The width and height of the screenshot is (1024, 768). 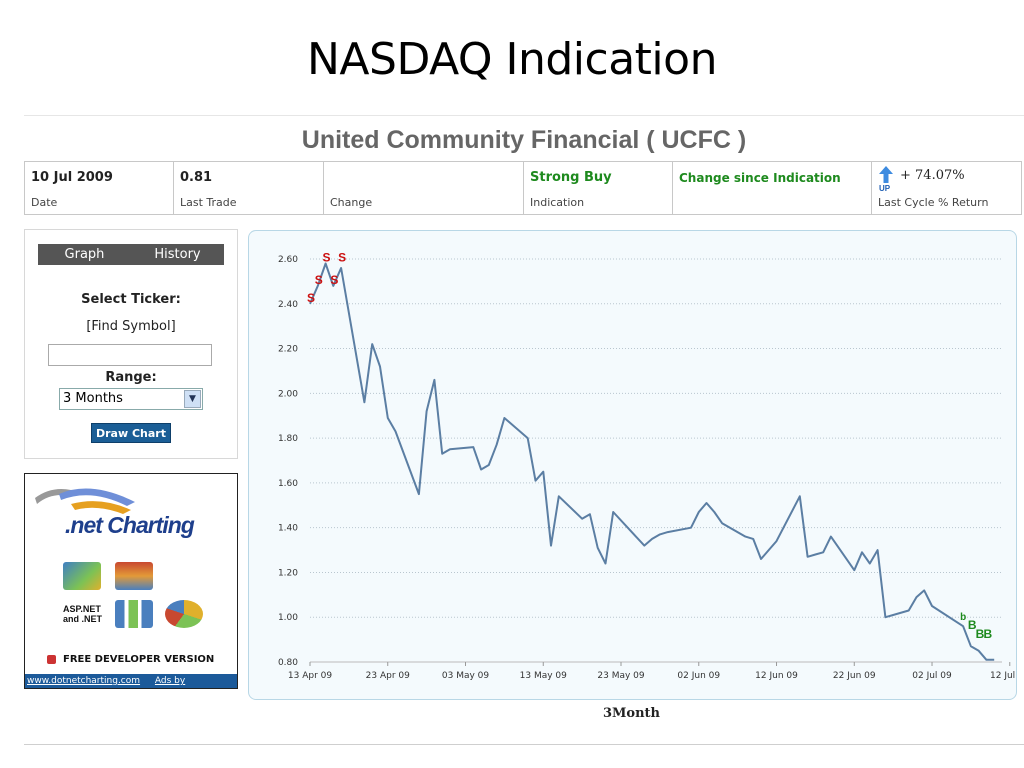 I want to click on y-tick-label: 2.40, so click(x=288, y=305).